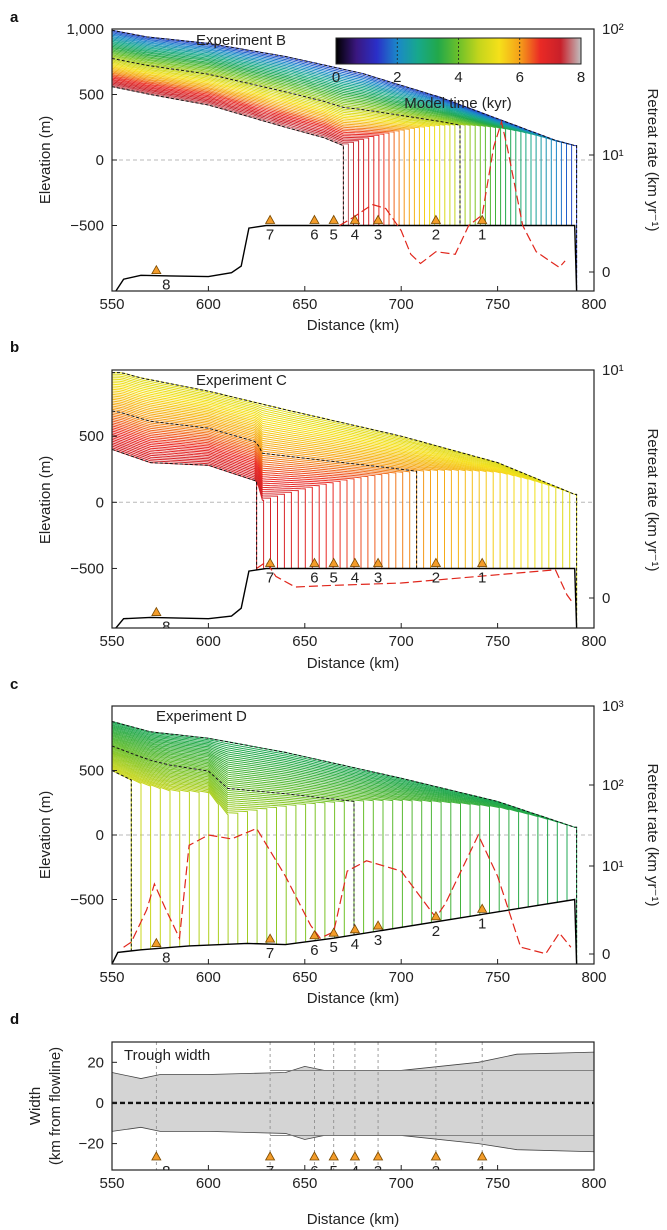  What do you see at coordinates (336, 77) in the screenshot?
I see `colorbar-tick-label: 0` at bounding box center [336, 77].